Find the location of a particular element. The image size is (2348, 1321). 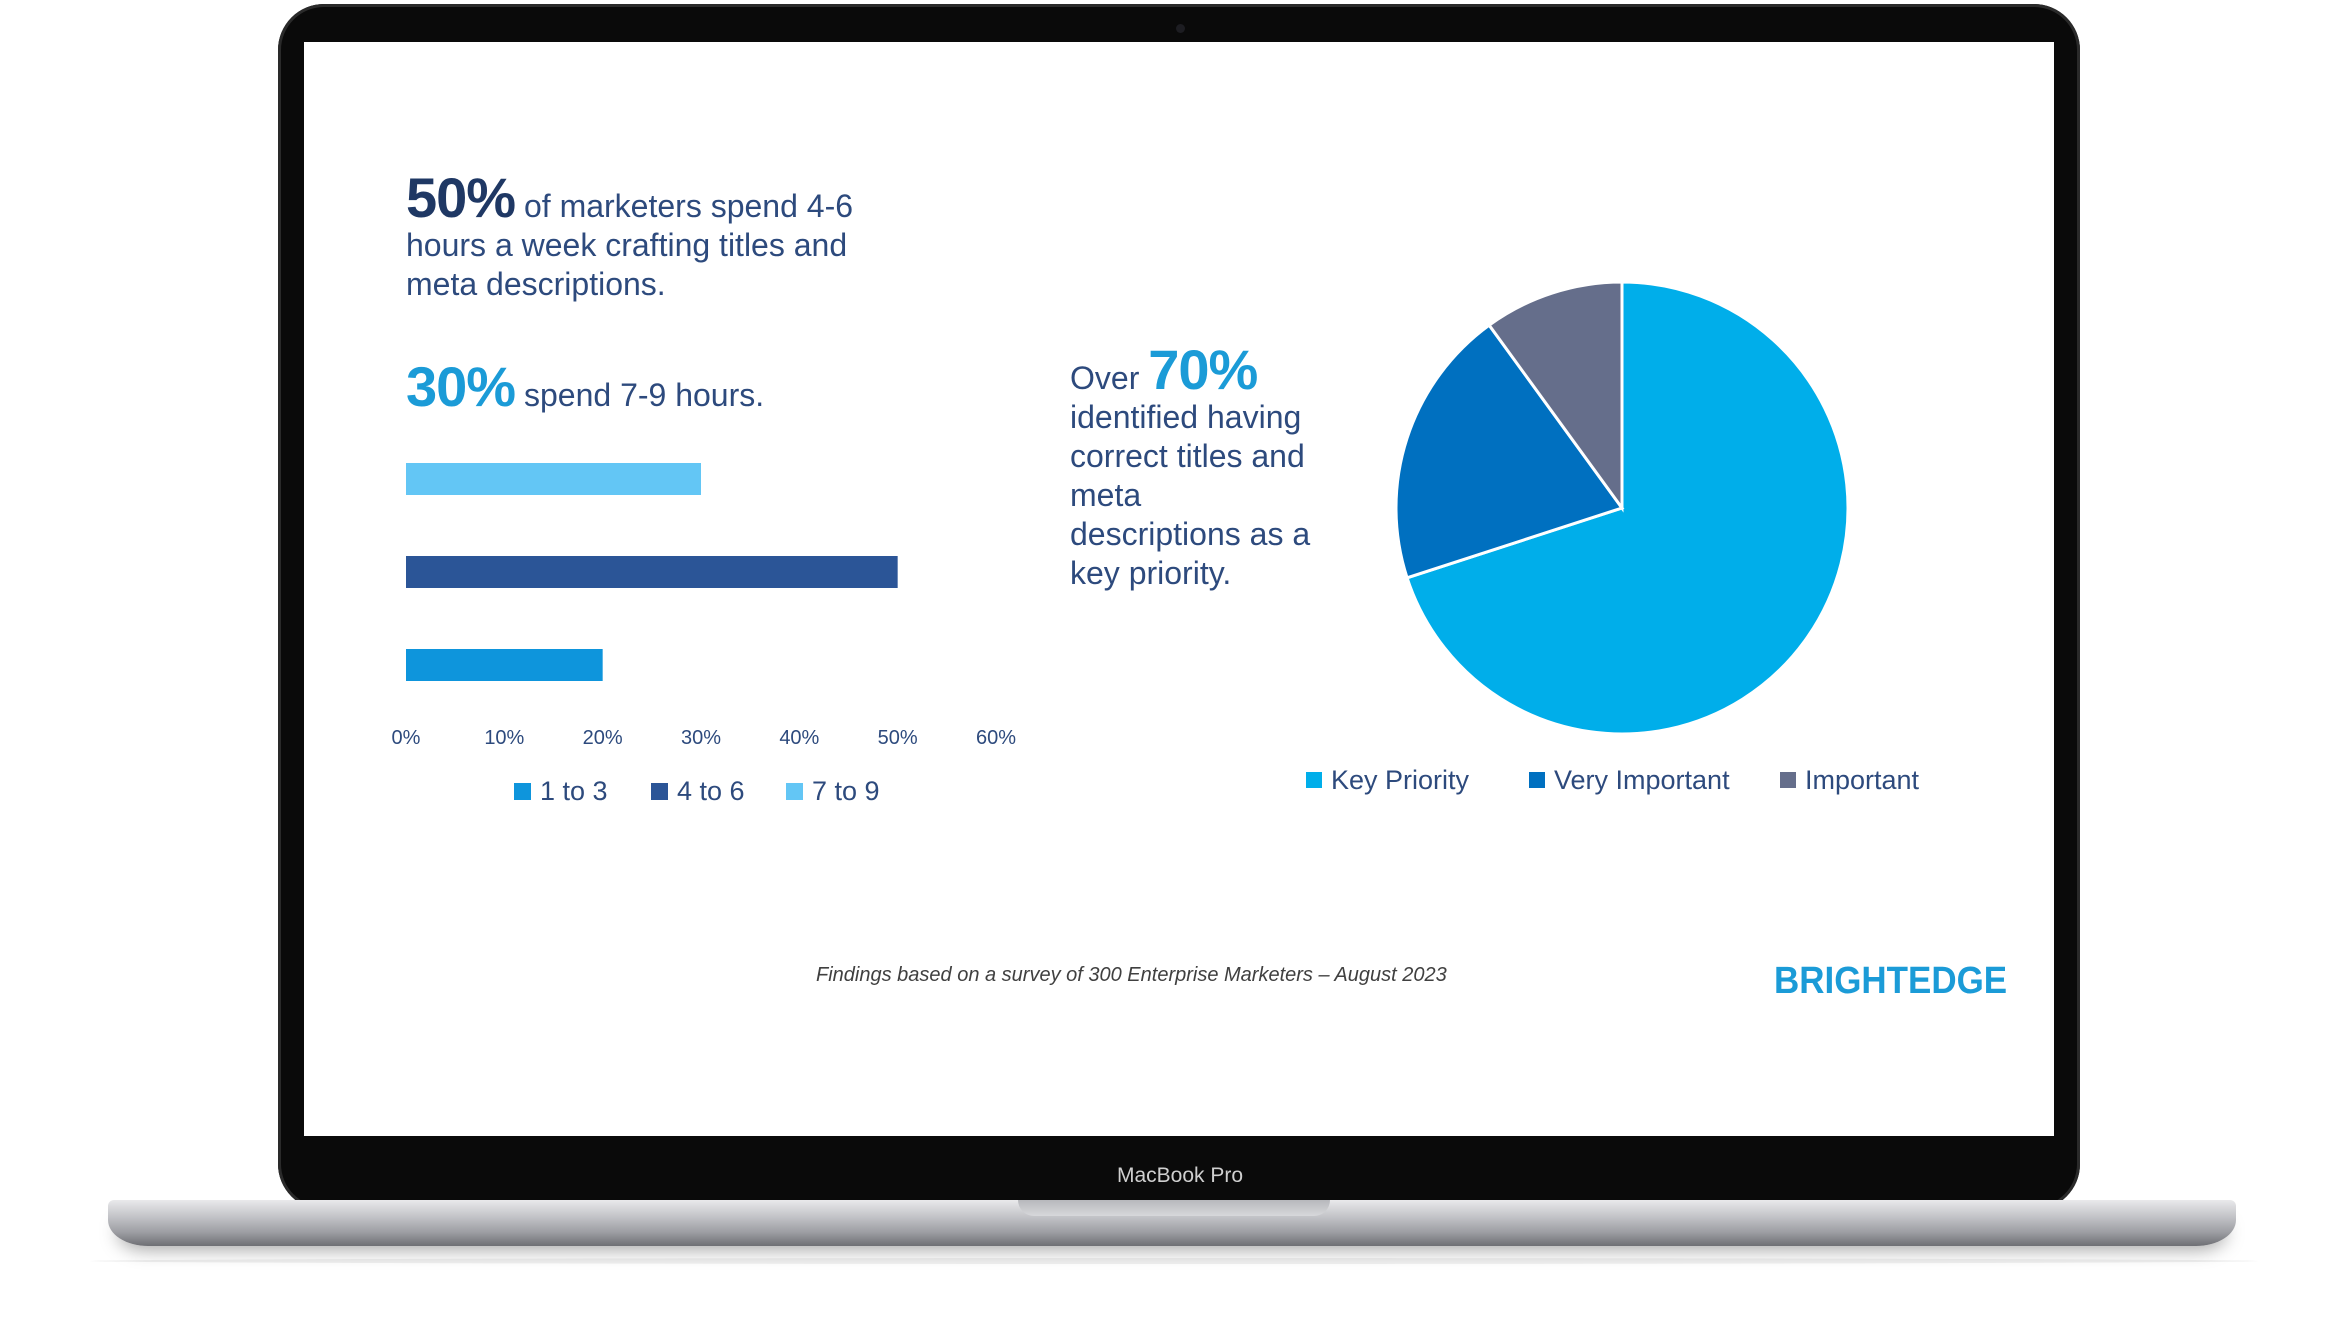

bar-chart: 0% 10% 20% 30% 40% 50% 60% 1 to 3 4 to 6 7 to 9 is located at coordinates (704, 634).